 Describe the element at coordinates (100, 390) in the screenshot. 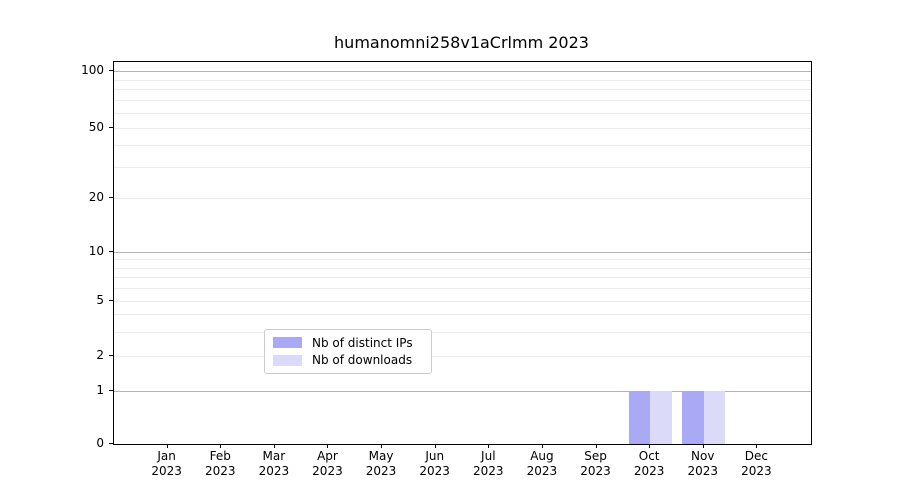

I see `y-tick-label: 1` at that location.